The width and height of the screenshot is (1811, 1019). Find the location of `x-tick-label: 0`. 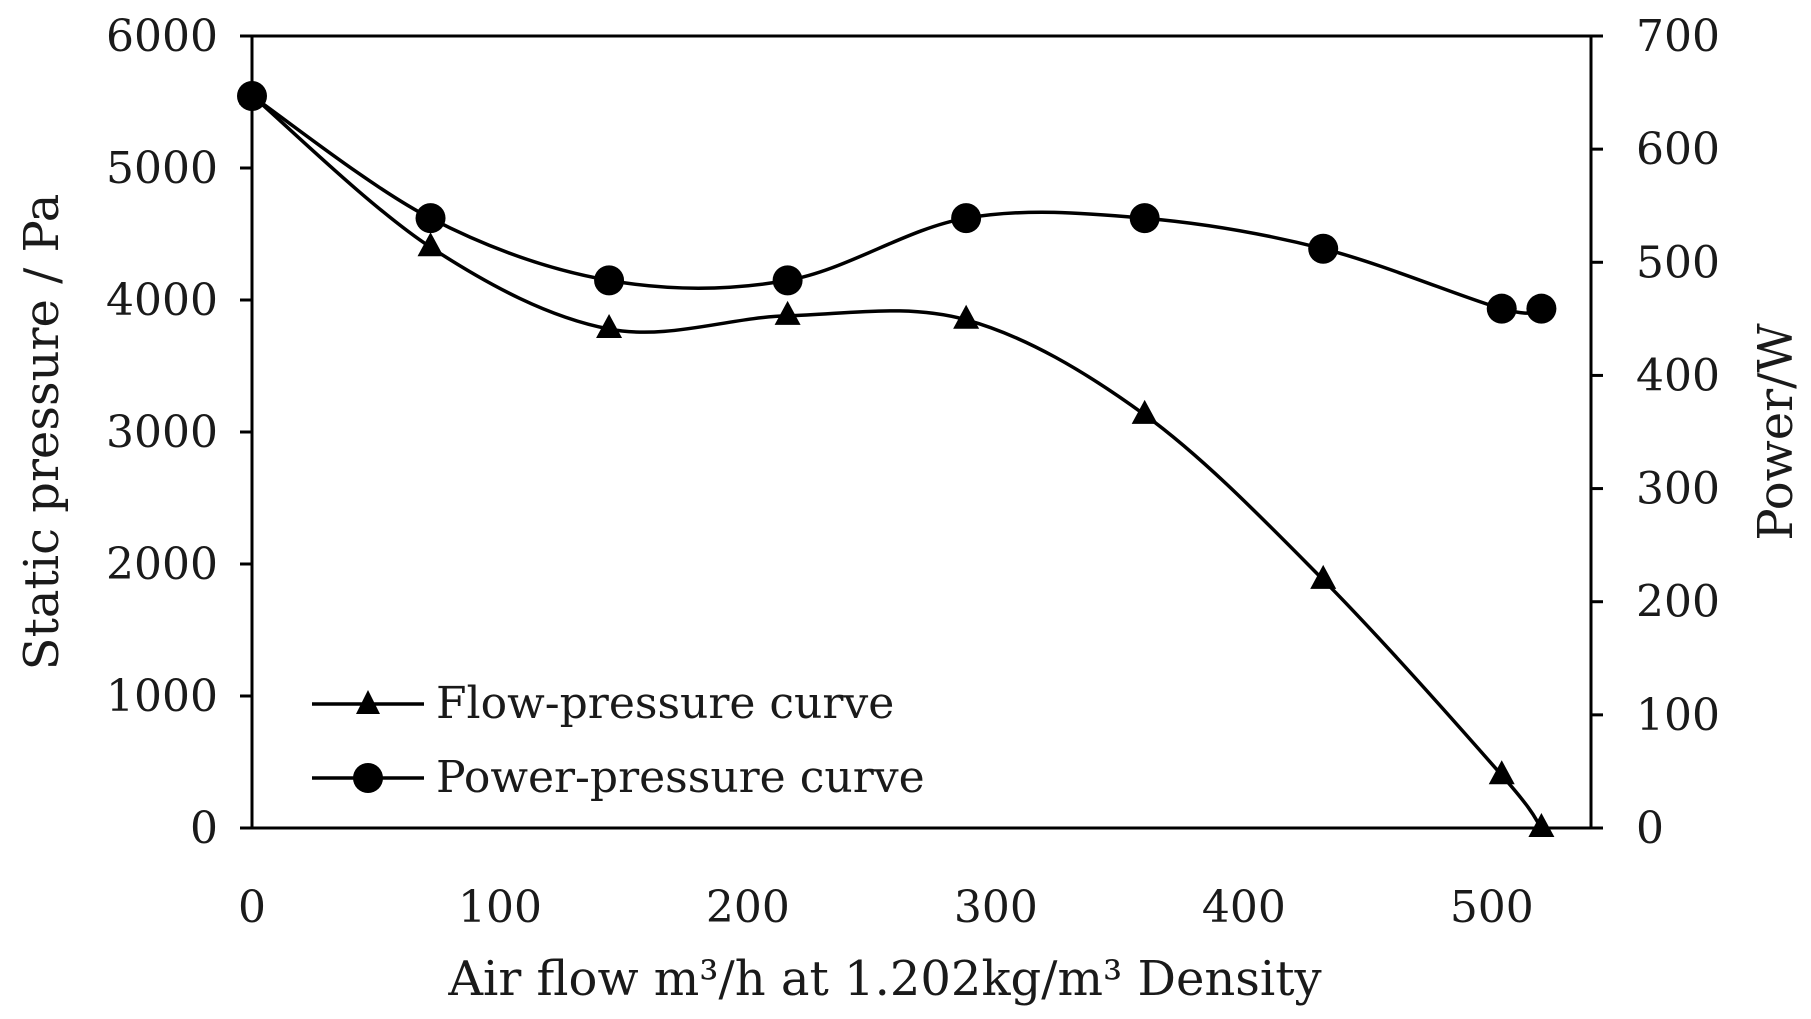

x-tick-label: 0 is located at coordinates (252, 907).